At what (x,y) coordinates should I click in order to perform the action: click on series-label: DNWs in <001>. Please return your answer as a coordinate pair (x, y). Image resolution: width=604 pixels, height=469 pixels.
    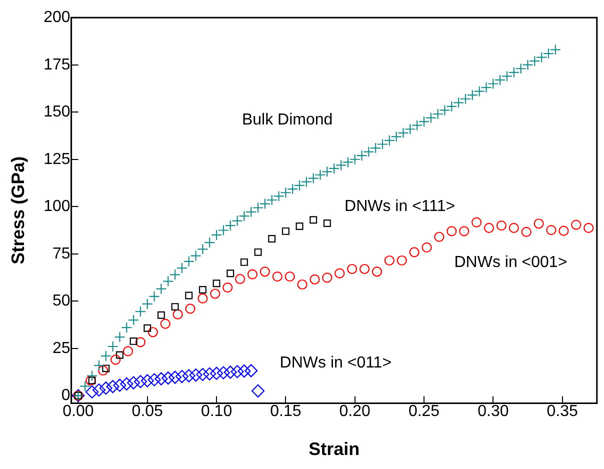
    Looking at the image, I should click on (511, 262).